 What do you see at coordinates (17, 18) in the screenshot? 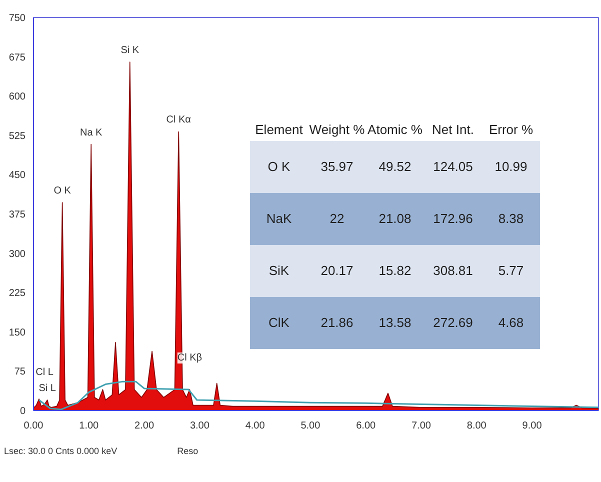
I see `y-tick-label: 750` at bounding box center [17, 18].